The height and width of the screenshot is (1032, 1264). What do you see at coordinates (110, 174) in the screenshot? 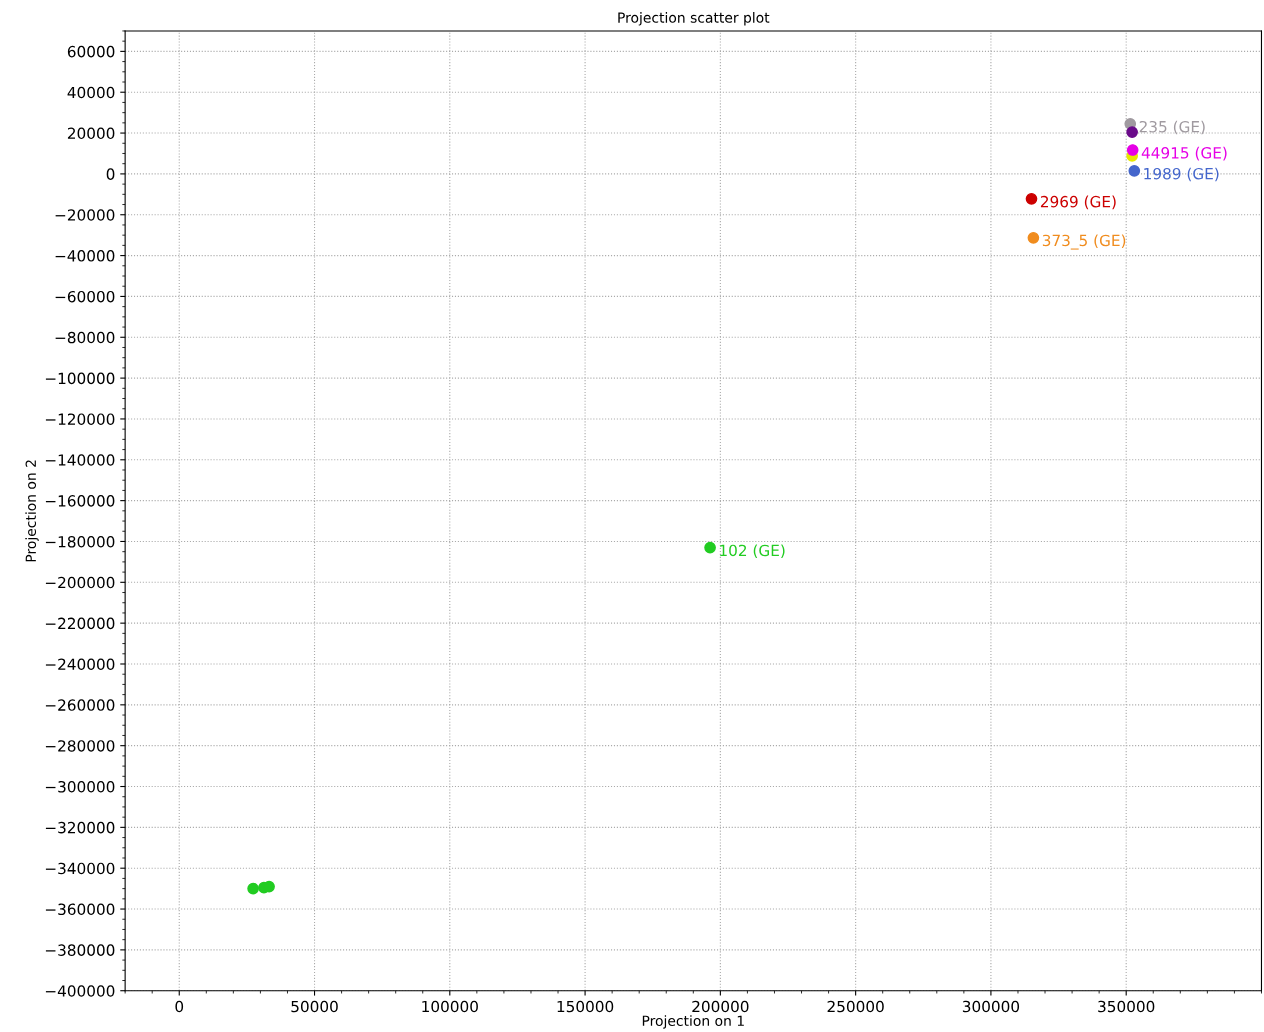
I see `y-tick-label: 0` at bounding box center [110, 174].